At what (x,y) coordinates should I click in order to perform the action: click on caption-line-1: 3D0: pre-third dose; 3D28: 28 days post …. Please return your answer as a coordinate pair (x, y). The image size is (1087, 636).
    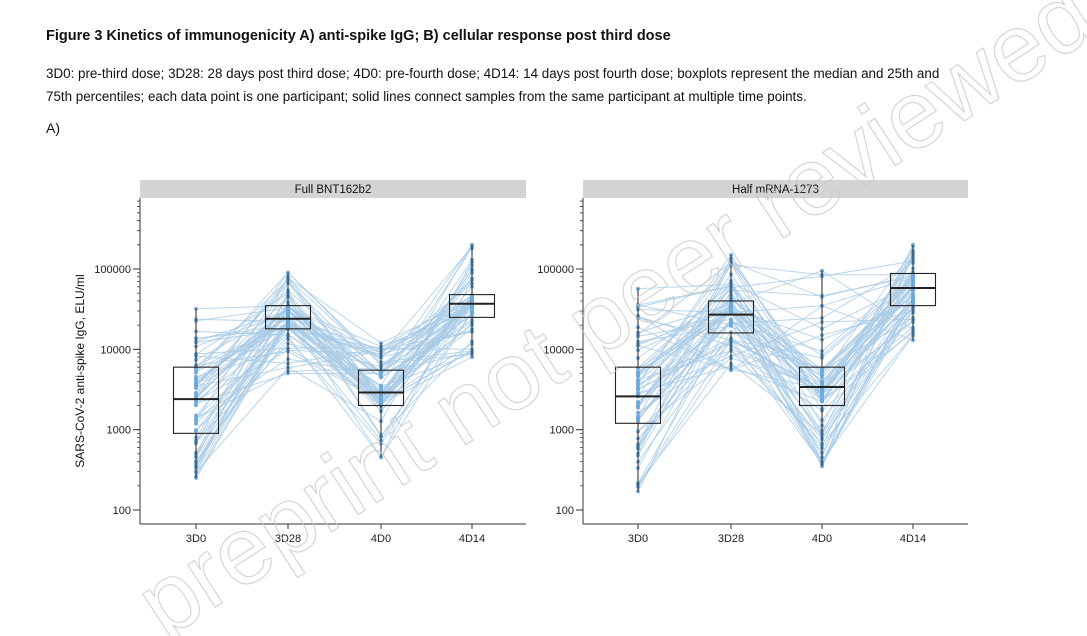
    Looking at the image, I should click on (493, 73).